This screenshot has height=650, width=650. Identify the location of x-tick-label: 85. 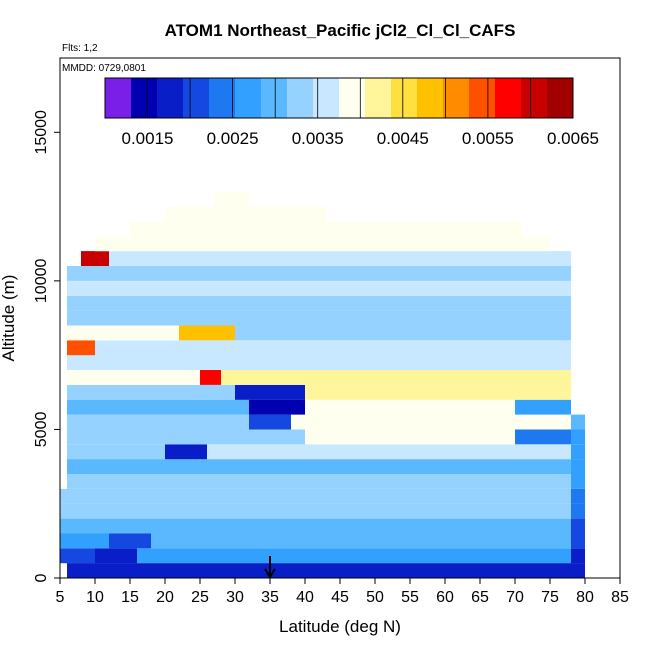
(620, 597).